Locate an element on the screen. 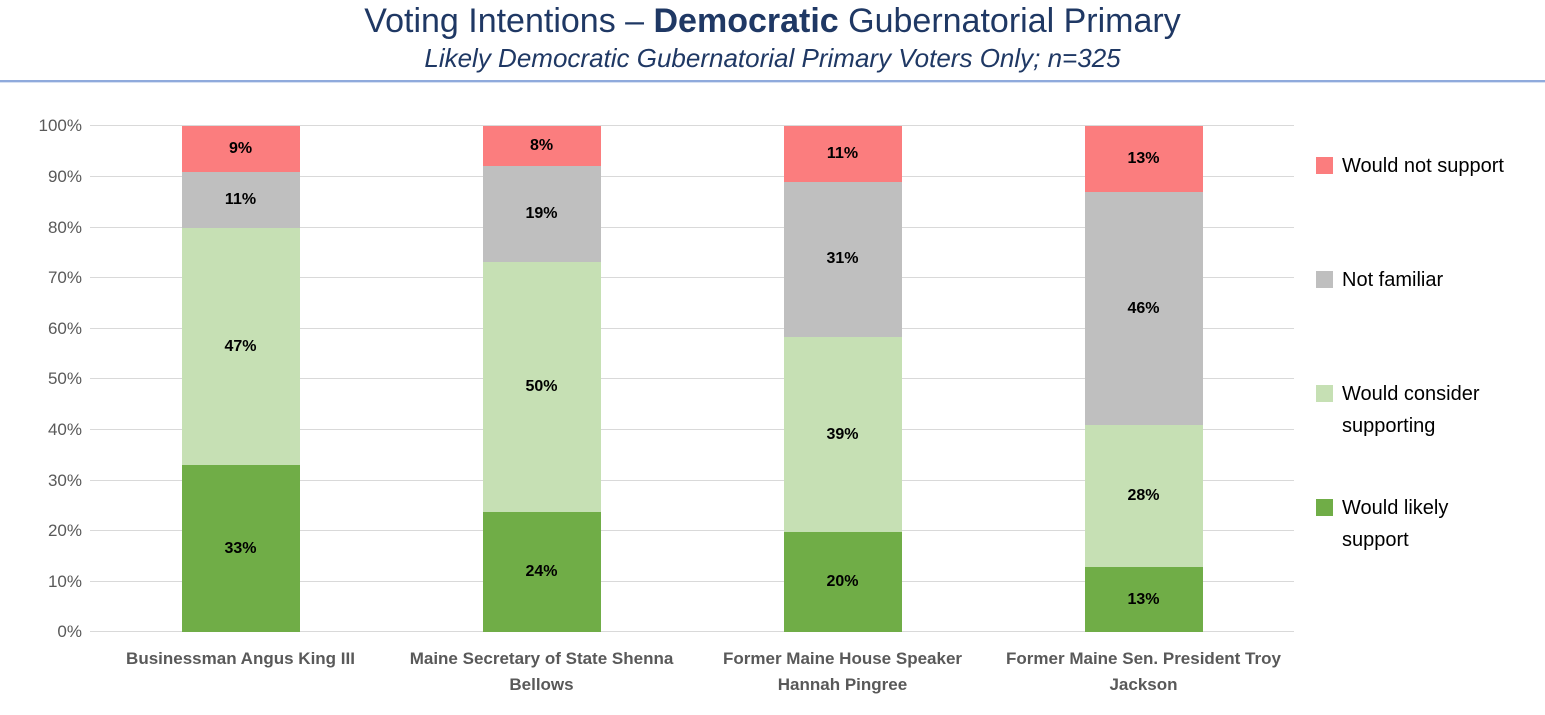  bar-slot: 24% 50% 19% 8% is located at coordinates (541, 379).